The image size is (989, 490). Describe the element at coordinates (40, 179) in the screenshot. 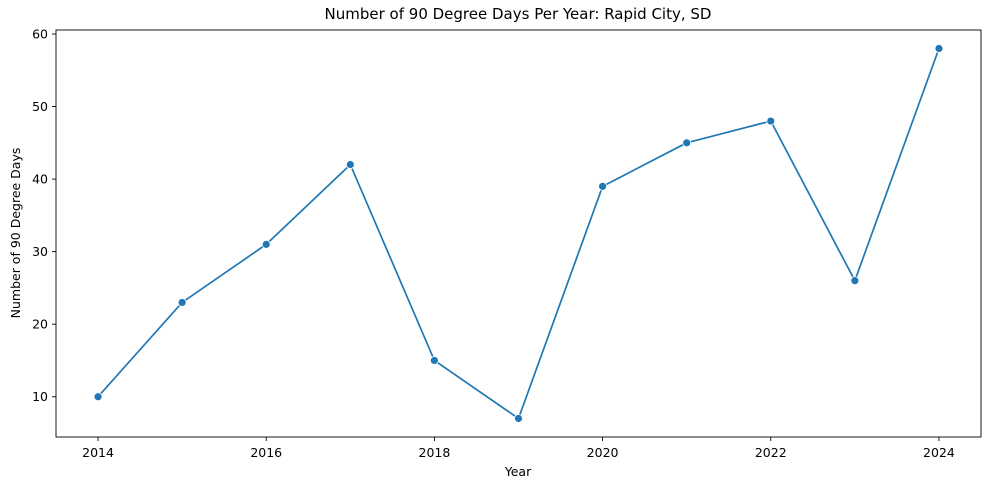

I see `y-tick-label: 40` at that location.